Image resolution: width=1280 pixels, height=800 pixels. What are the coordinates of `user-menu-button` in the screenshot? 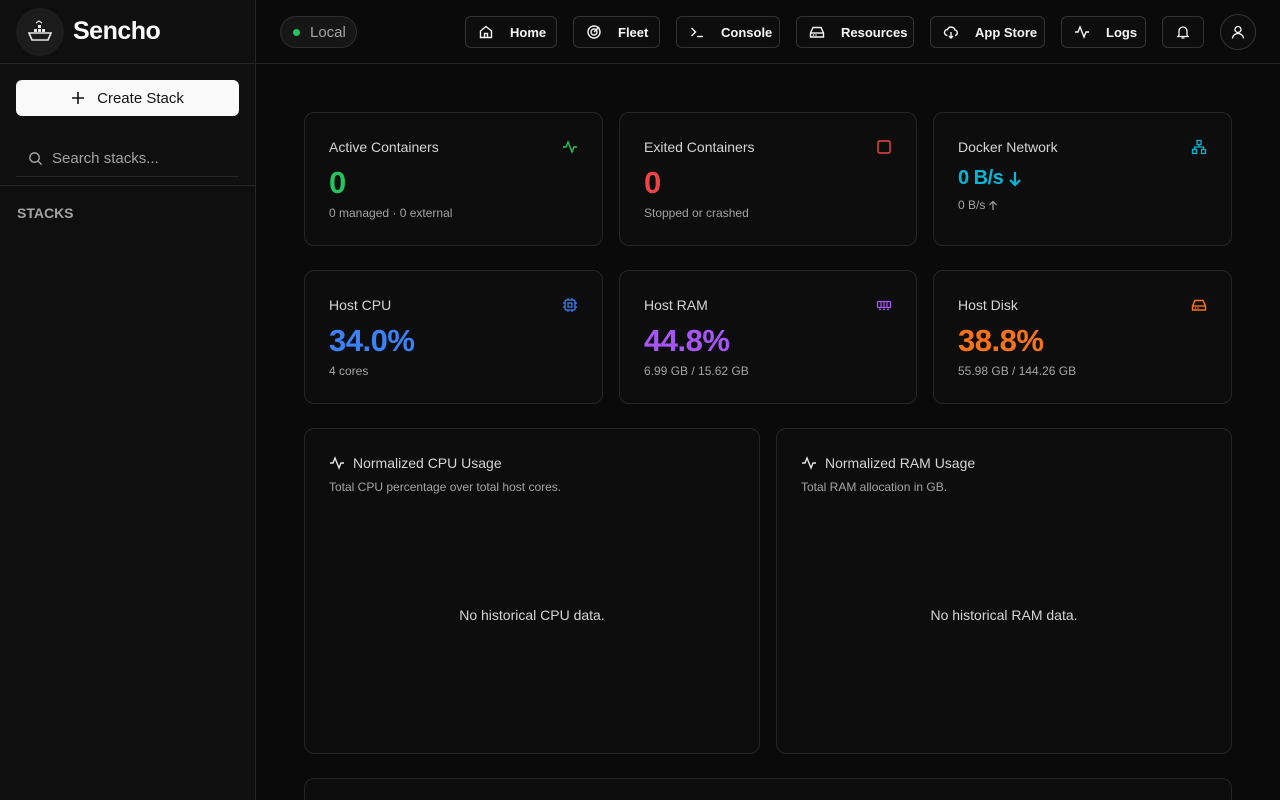 It's located at (1238, 32).